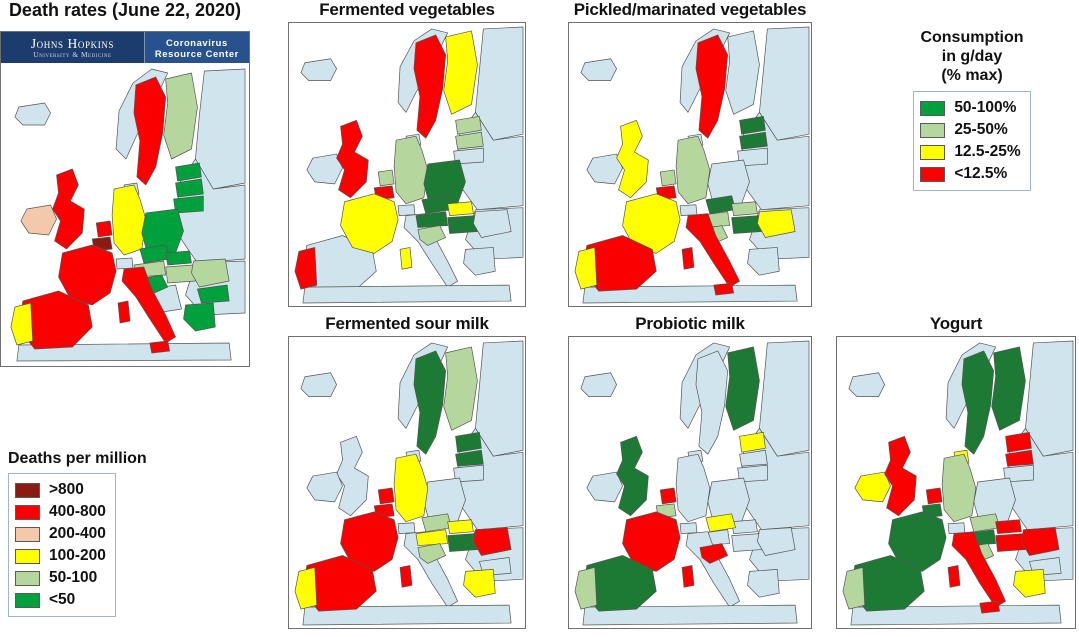 The height and width of the screenshot is (637, 1079). Describe the element at coordinates (60, 556) in the screenshot. I see `legend-item: 100-200` at that location.